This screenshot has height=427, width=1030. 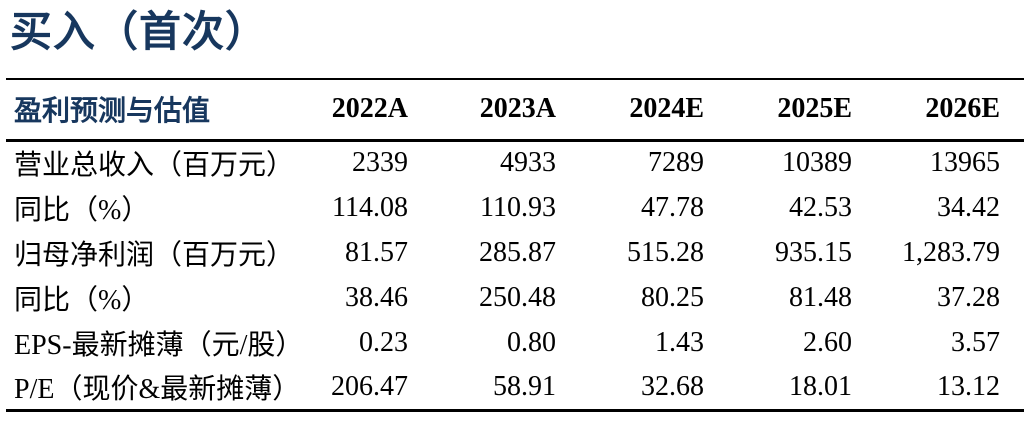 What do you see at coordinates (676, 163) in the screenshot?
I see `table-cell: 7289` at bounding box center [676, 163].